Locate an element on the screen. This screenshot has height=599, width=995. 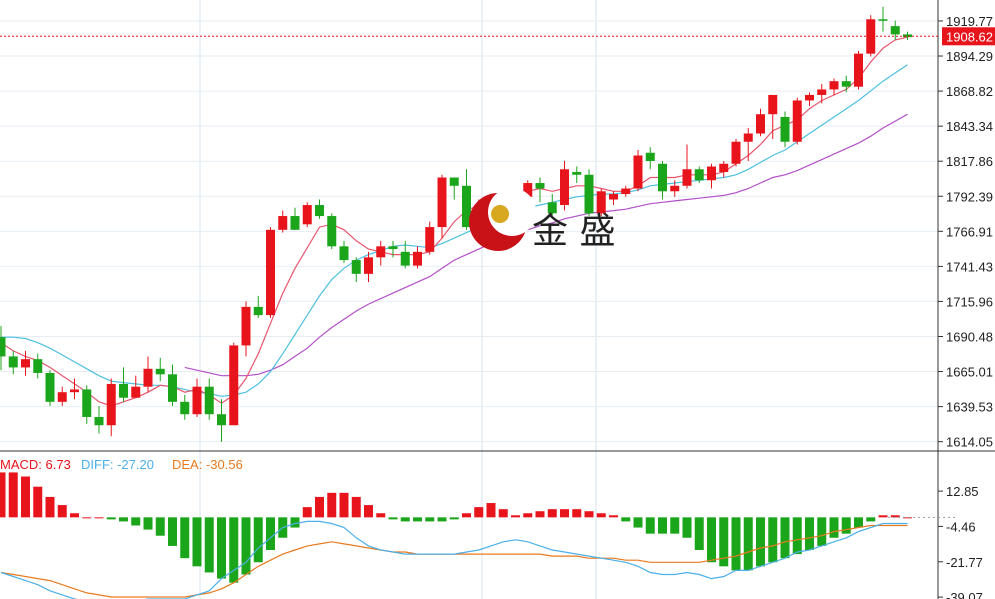
watermark-logo: 金 盛 is located at coordinates (542, 220).